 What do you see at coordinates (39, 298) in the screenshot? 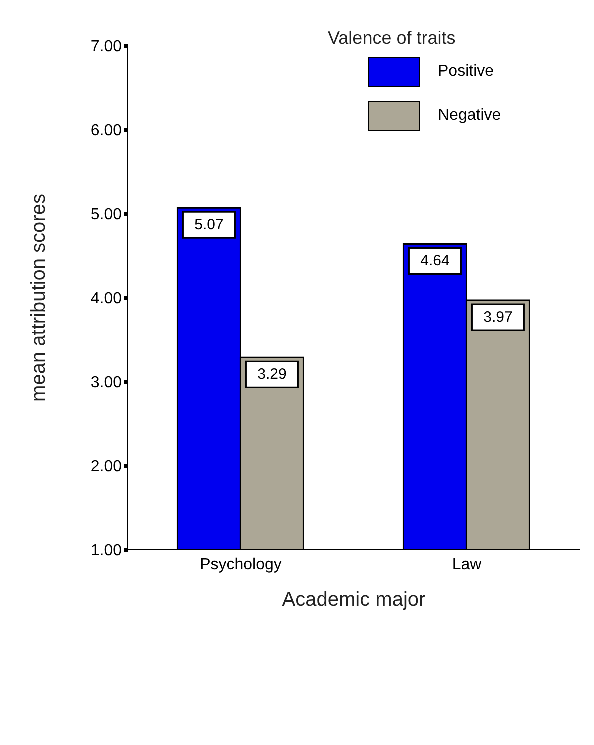
I see `y-axis-title: mean attribution scores` at bounding box center [39, 298].